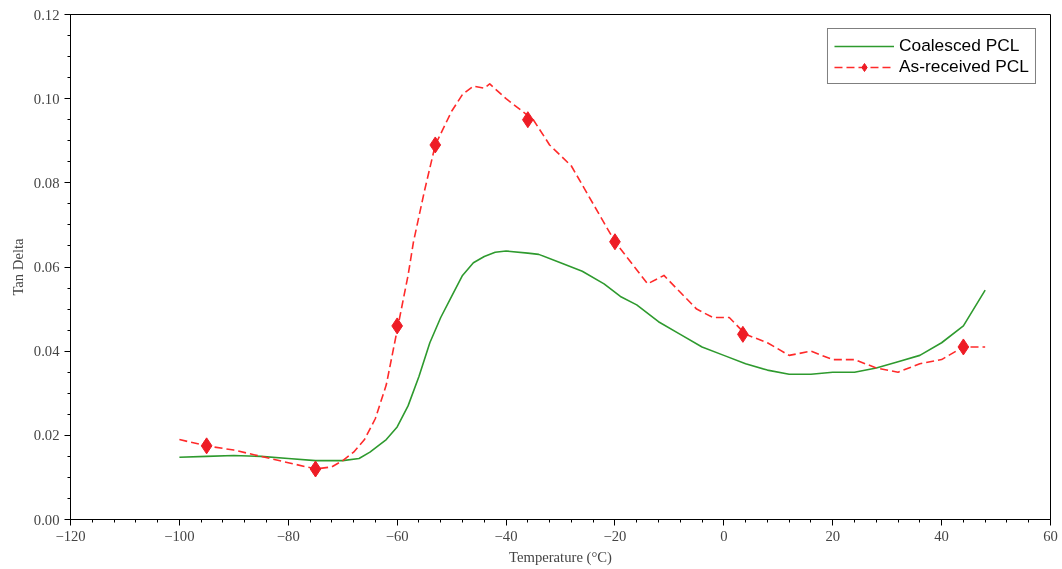 Image resolution: width=1062 pixels, height=569 pixels. What do you see at coordinates (46, 519) in the screenshot?
I see `y-tick-label: 0.00` at bounding box center [46, 519].